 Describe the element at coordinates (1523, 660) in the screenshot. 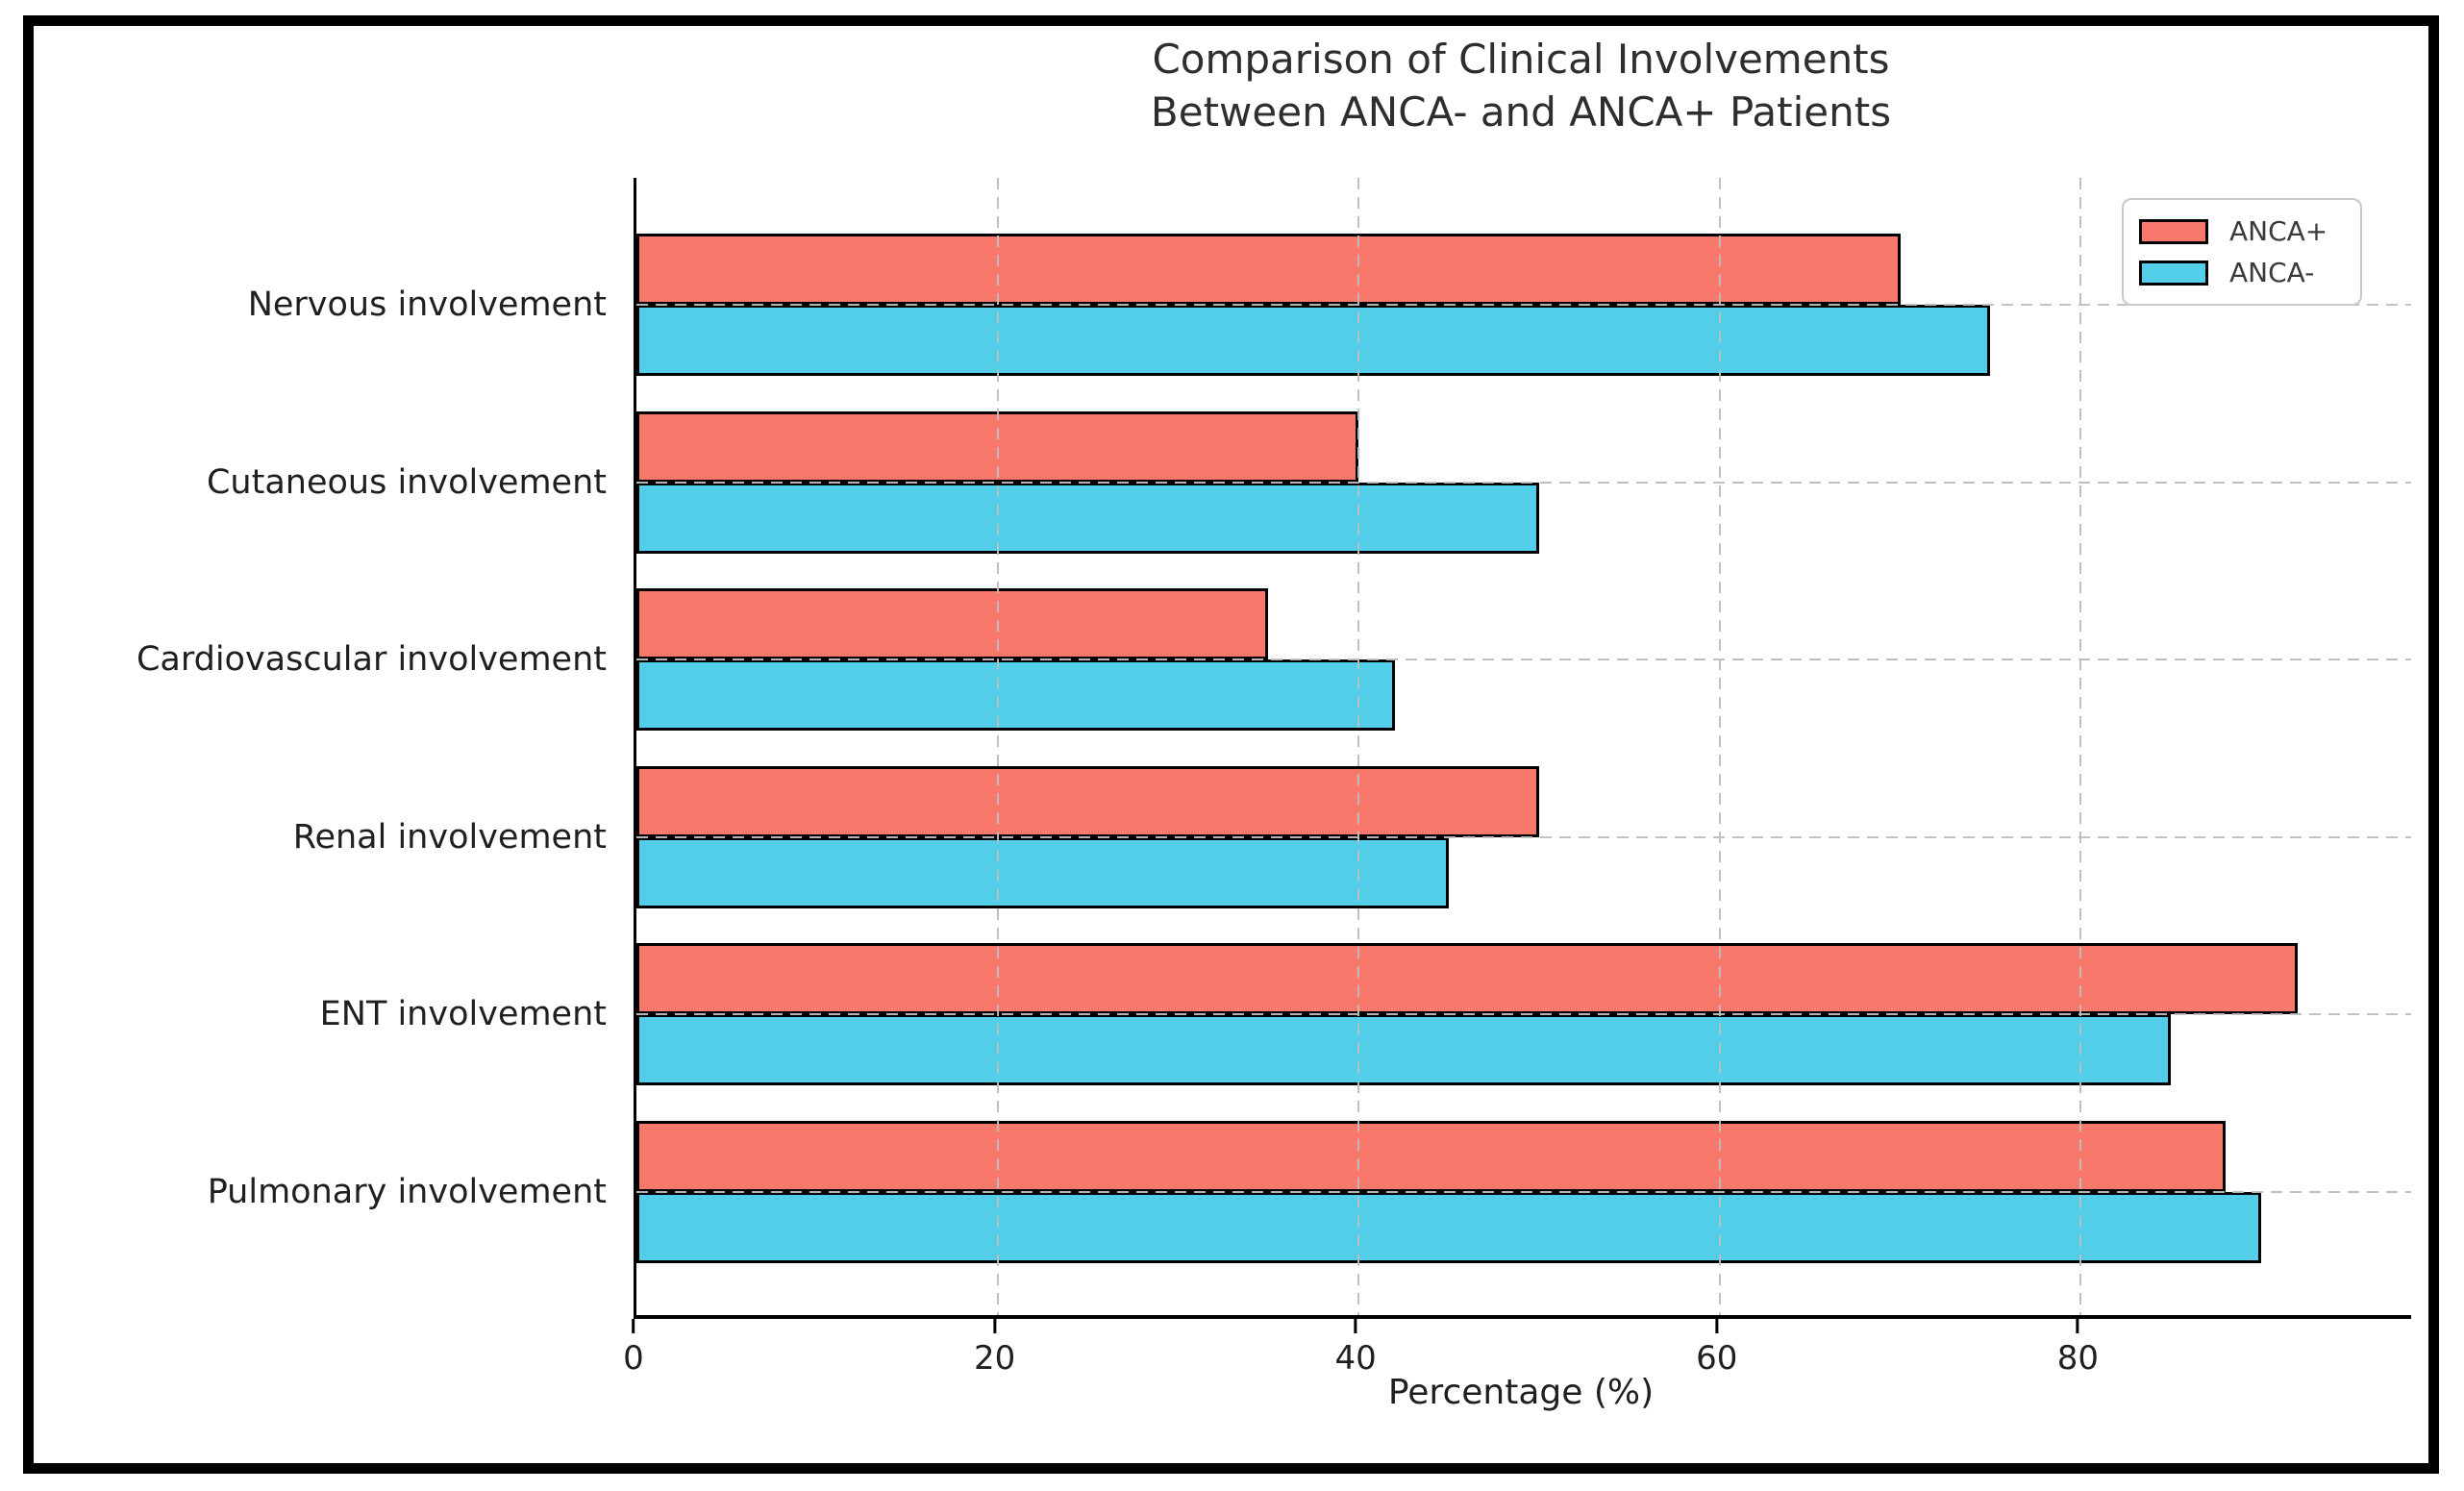

I see `bar-group-cardiovascular-involvement` at that location.